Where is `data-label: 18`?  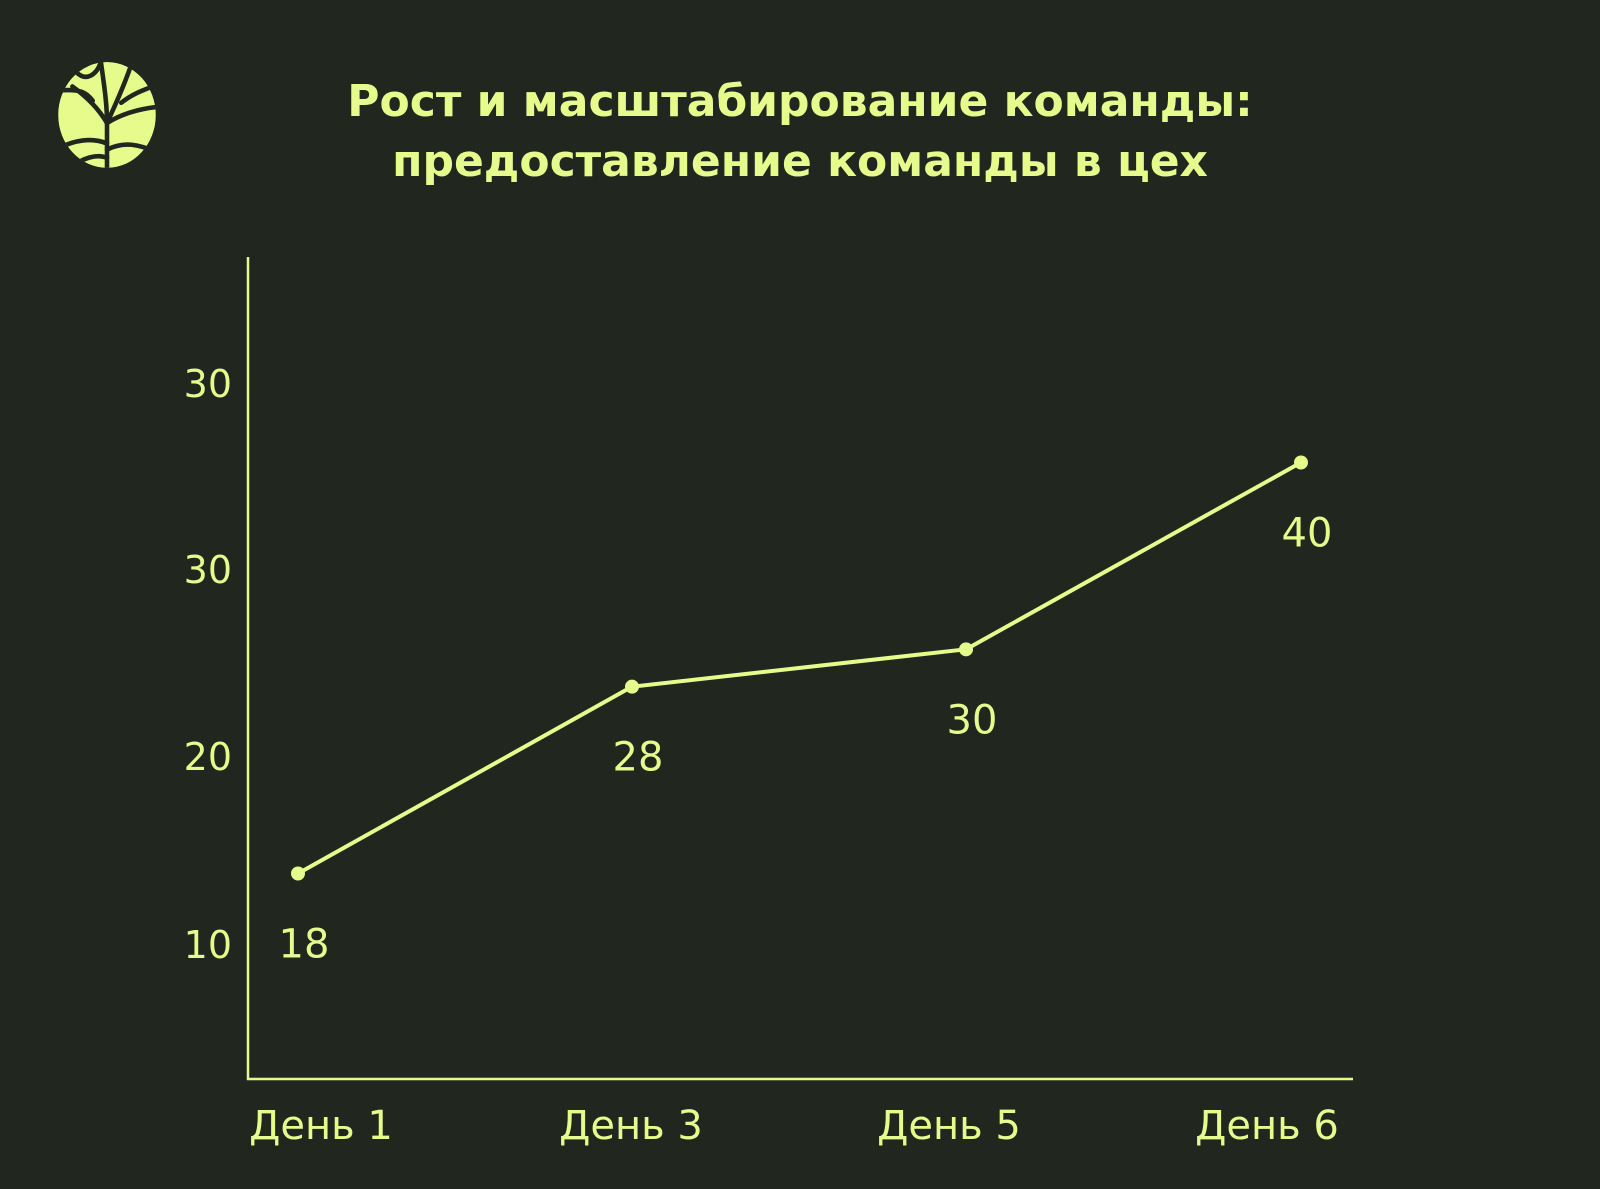
data-label: 18 is located at coordinates (304, 945).